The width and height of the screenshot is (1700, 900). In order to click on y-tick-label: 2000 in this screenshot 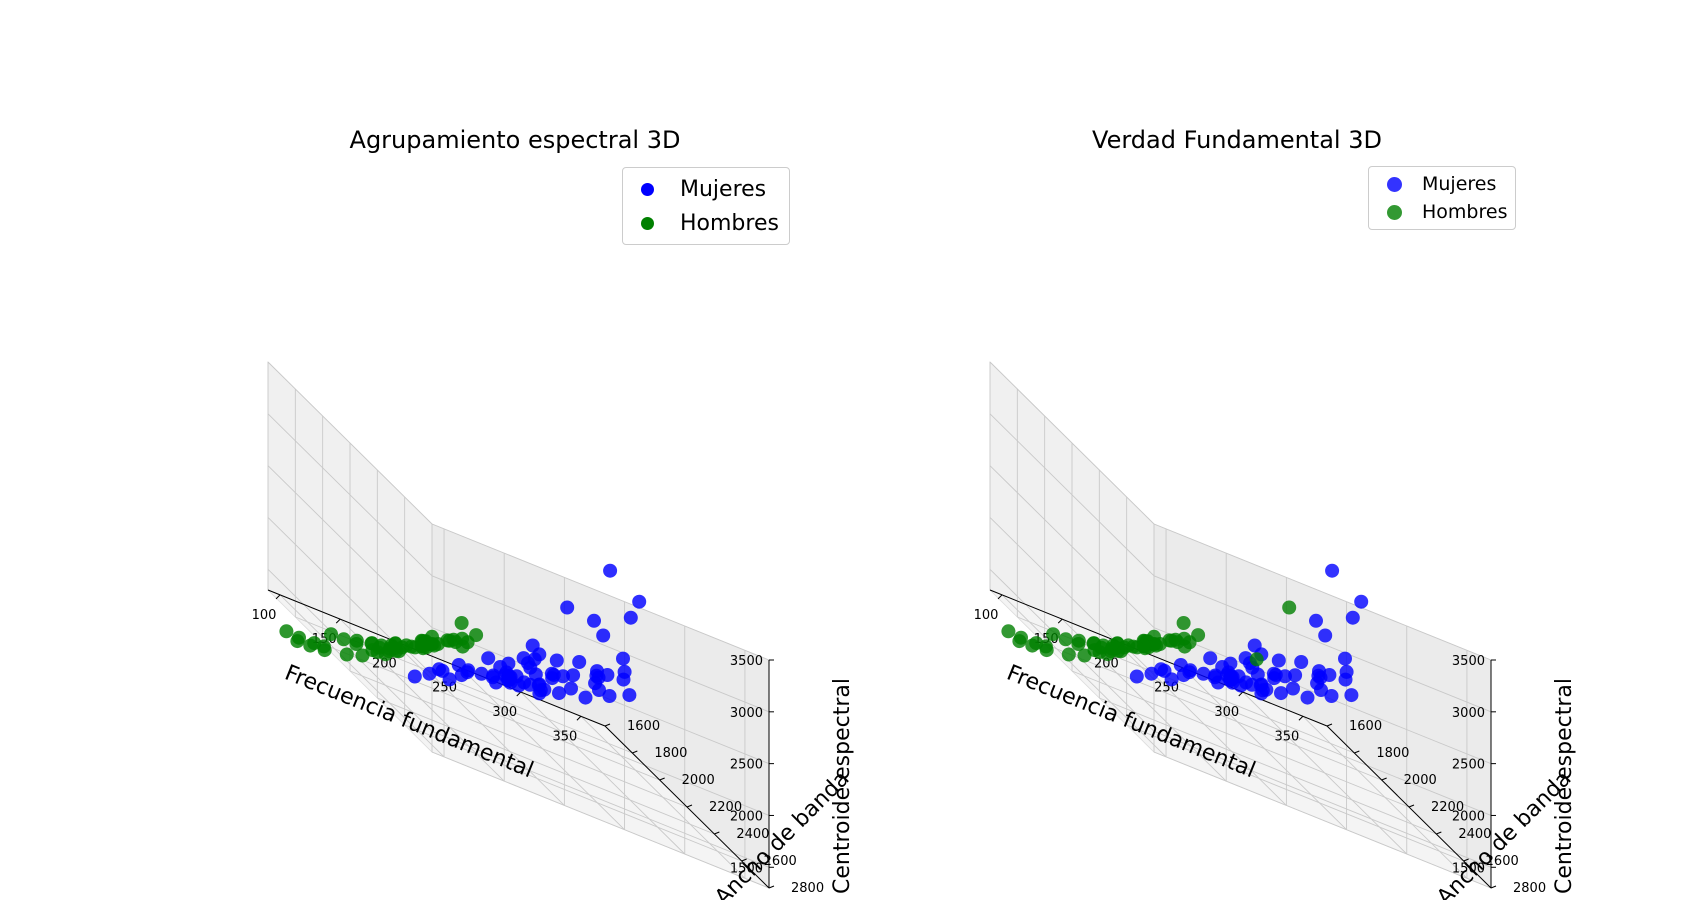, I will do `click(698, 780)`.